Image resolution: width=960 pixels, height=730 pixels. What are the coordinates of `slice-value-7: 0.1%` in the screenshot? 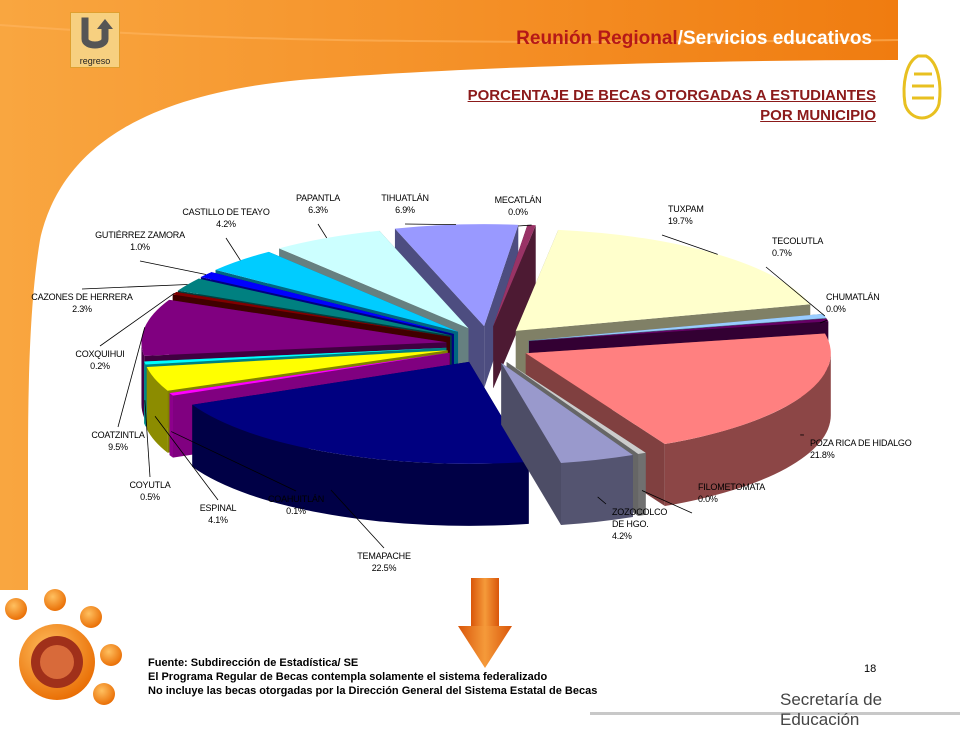 It's located at (296, 511).